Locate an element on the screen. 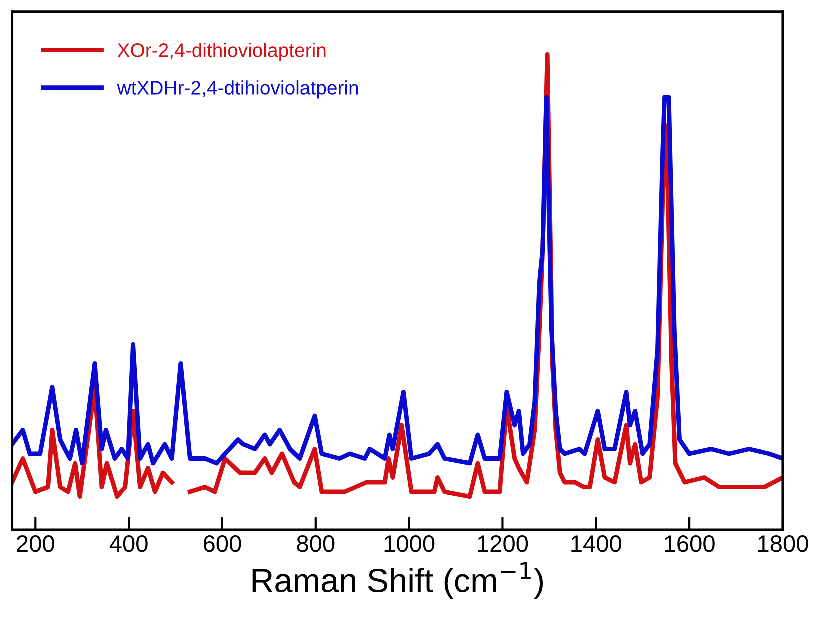  x-tick-label: 200 is located at coordinates (35, 544).